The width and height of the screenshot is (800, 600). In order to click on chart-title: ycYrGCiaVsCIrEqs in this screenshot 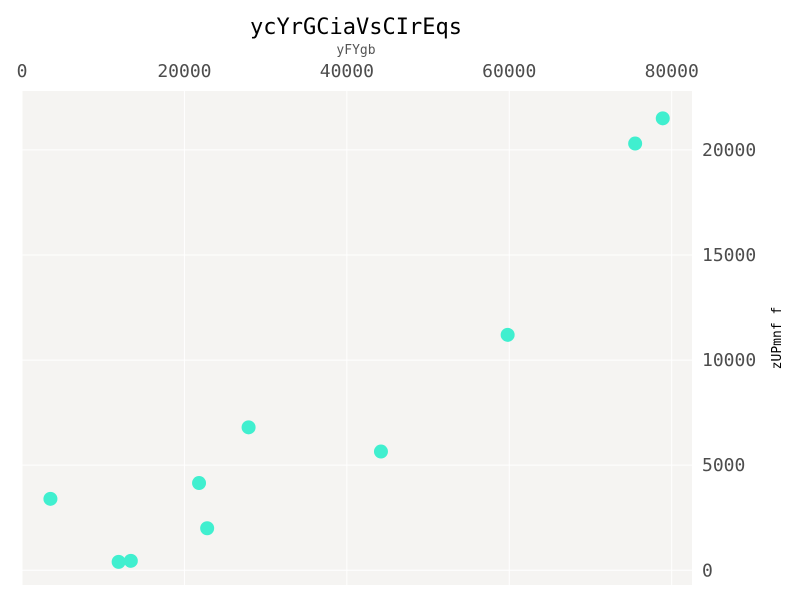, I will do `click(356, 27)`.